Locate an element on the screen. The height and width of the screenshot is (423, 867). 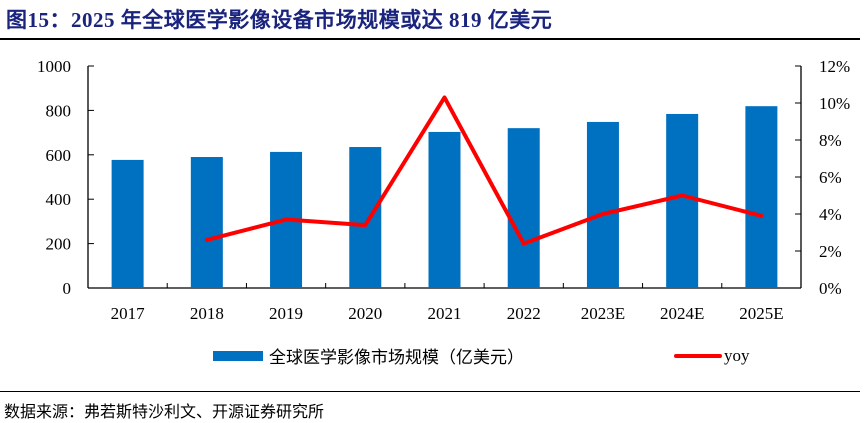
left-axis-tick-label: 1000 is located at coordinates (54, 66).